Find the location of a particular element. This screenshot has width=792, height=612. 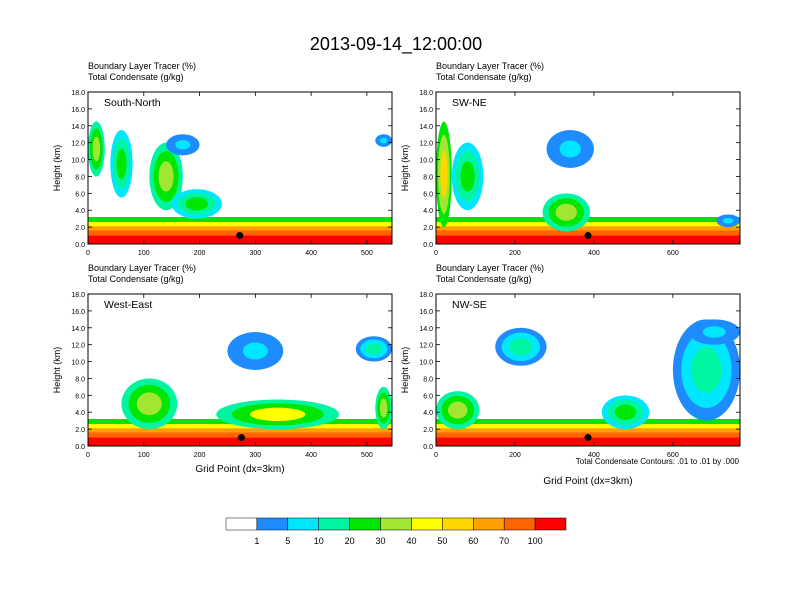

colorbar-label: 5 is located at coordinates (287, 541).